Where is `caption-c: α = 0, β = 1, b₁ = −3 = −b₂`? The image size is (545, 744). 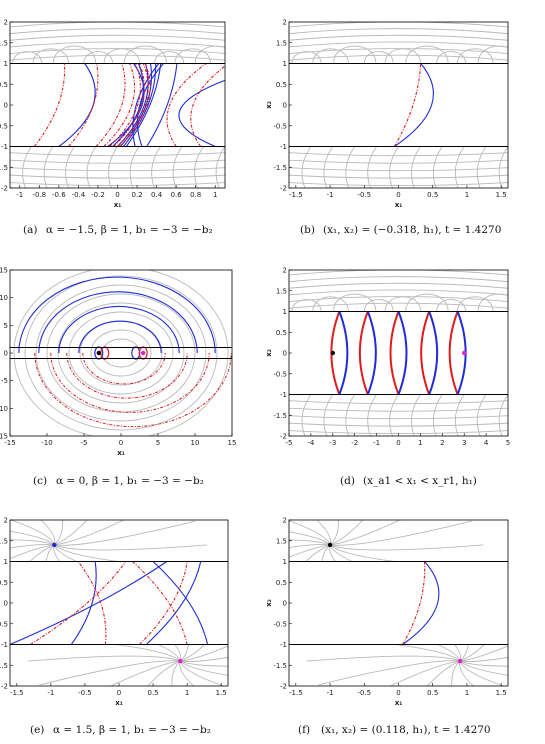
caption-c: α = 0, β = 1, b₁ = −3 = −b₂ is located at coordinates (130, 481).